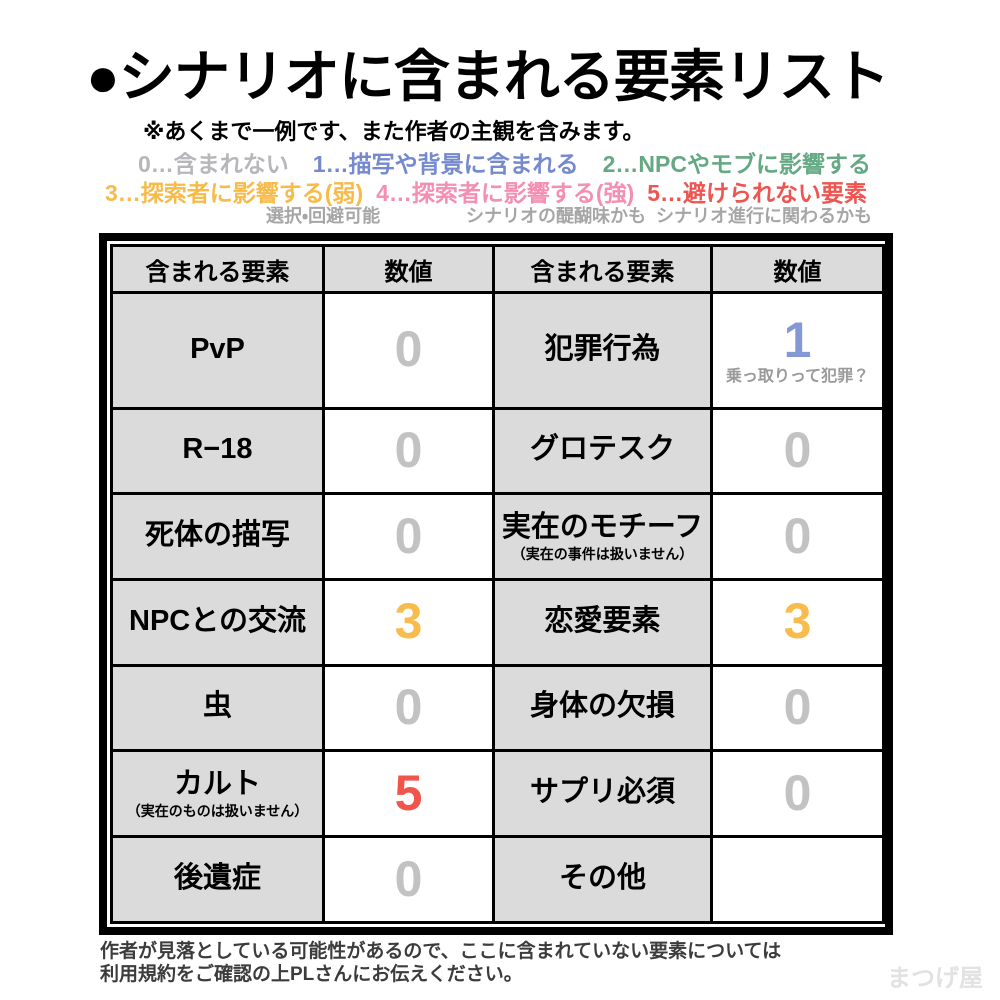  What do you see at coordinates (441, 951) in the screenshot?
I see `footer-line-1: 作者が見落としている可能性があるので、ここに含まれていない要素については` at bounding box center [441, 951].